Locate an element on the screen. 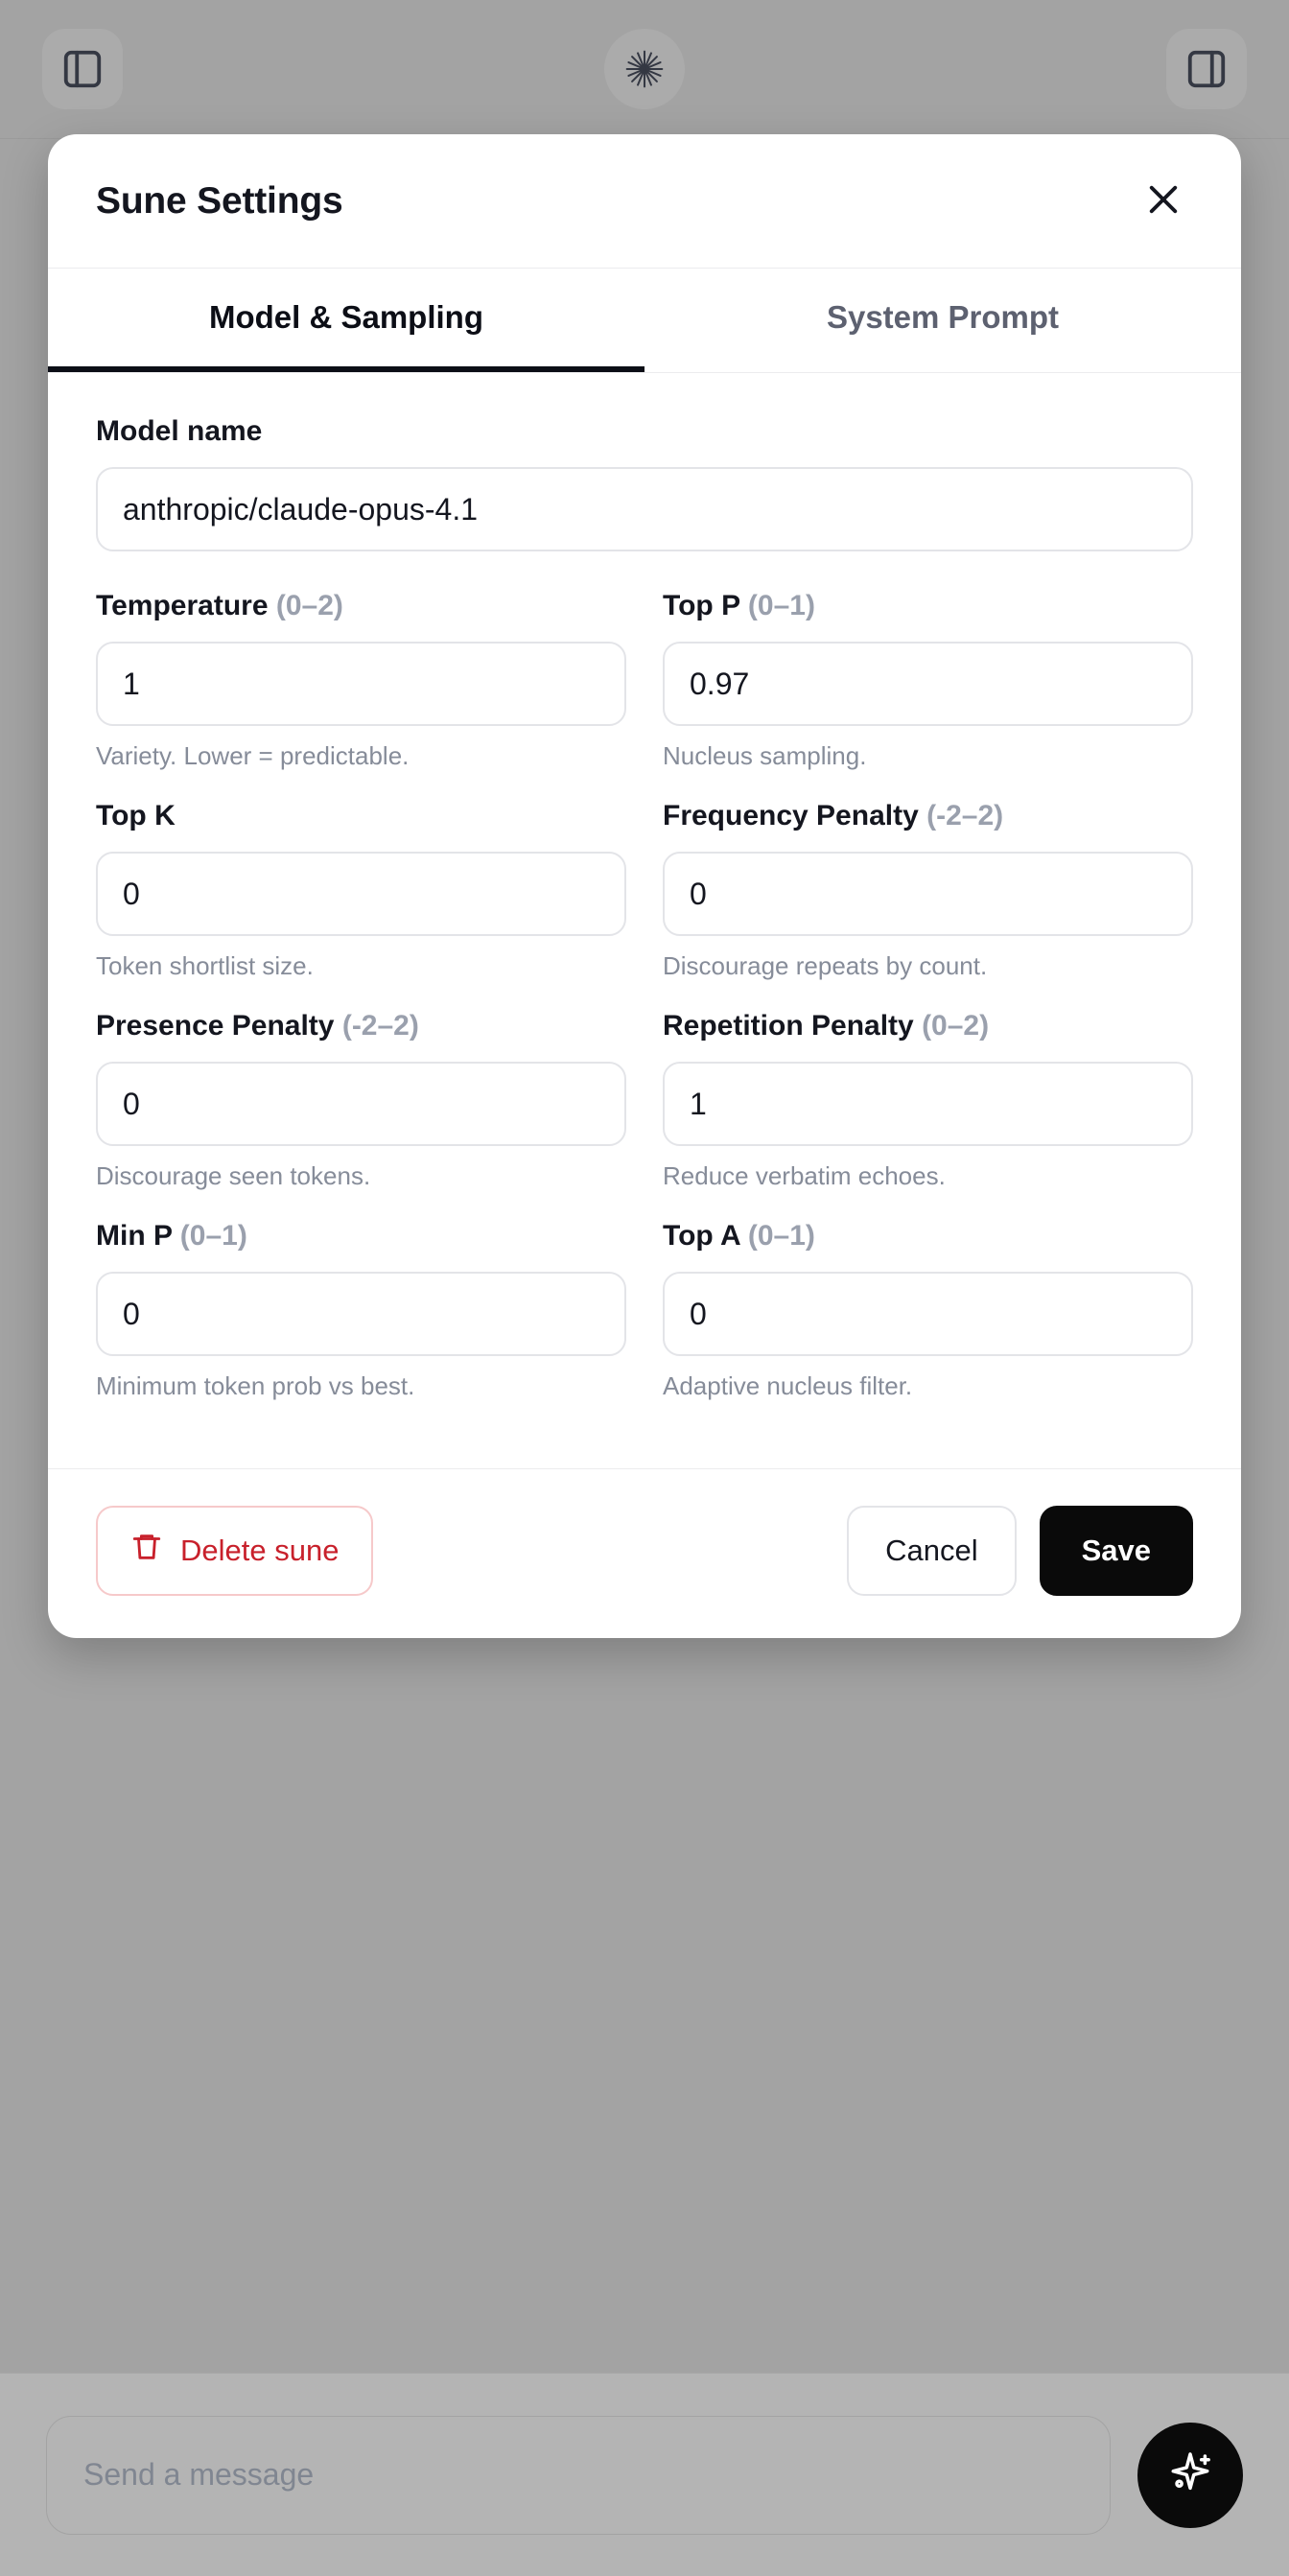 This screenshot has height=2576, width=1289. field-hint: Variety. Lower = predictable. is located at coordinates (253, 755).